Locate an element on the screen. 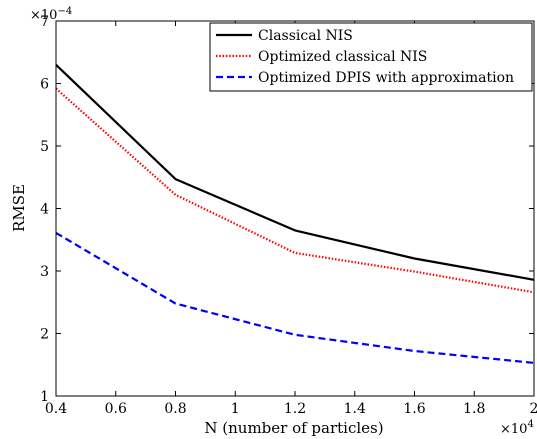 The height and width of the screenshot is (439, 537). x-tick-label: 0.6 is located at coordinates (116, 409).